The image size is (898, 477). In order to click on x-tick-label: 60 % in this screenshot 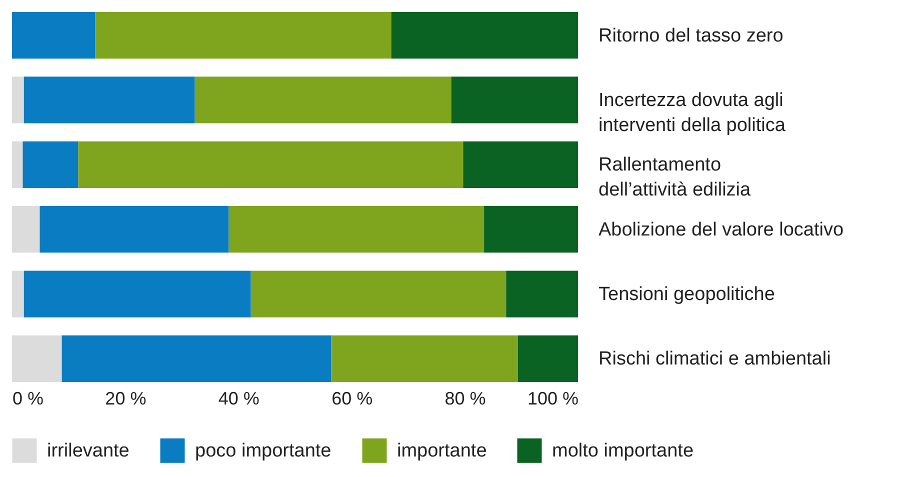, I will do `click(352, 398)`.